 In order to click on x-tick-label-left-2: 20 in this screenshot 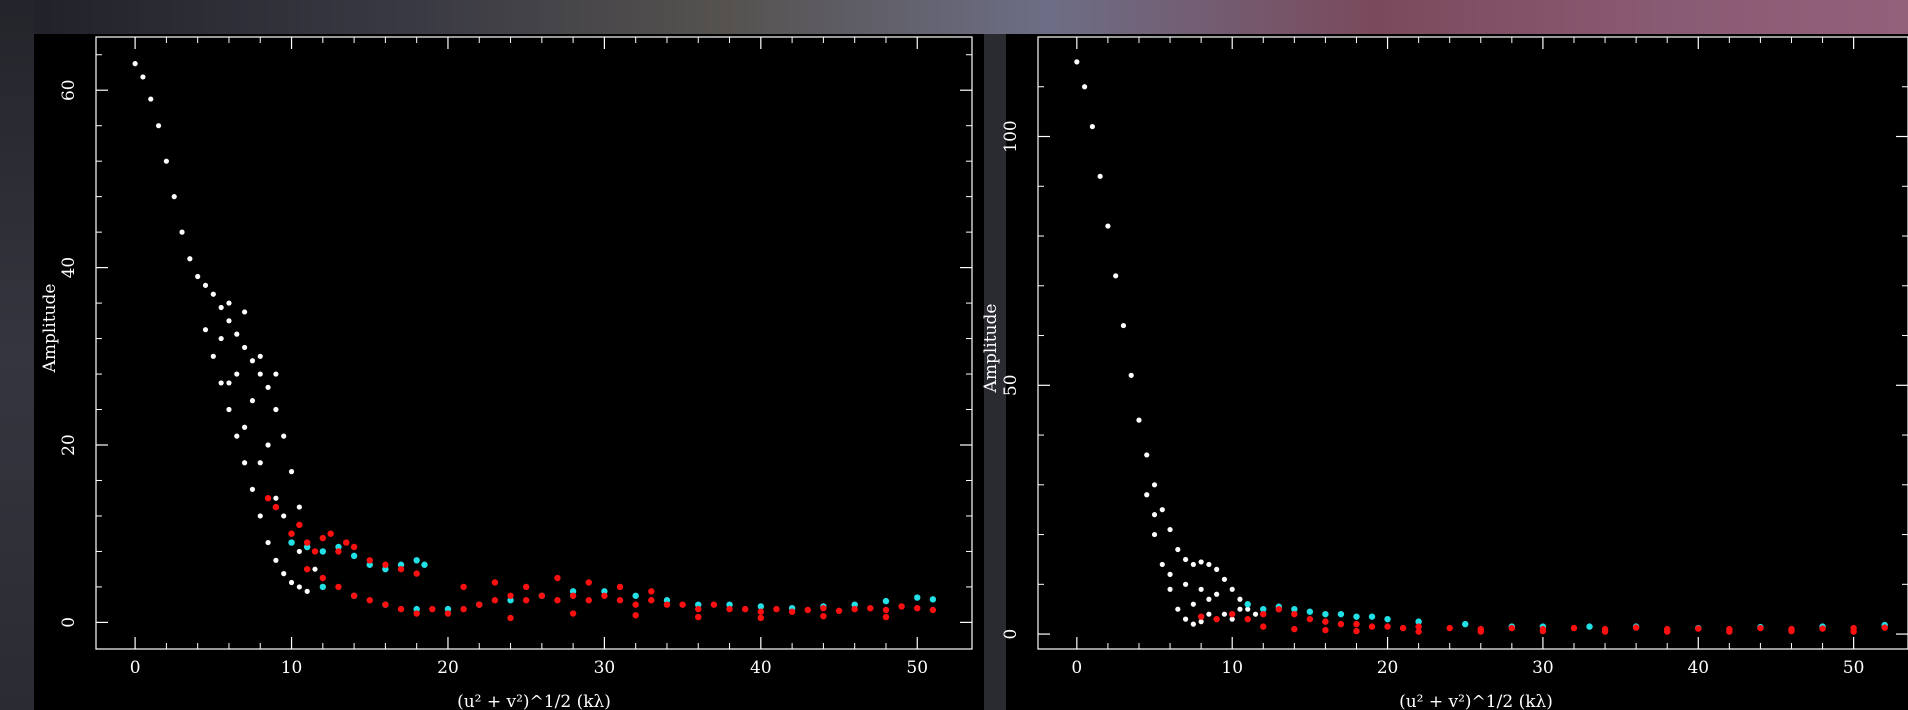, I will do `click(448, 668)`.